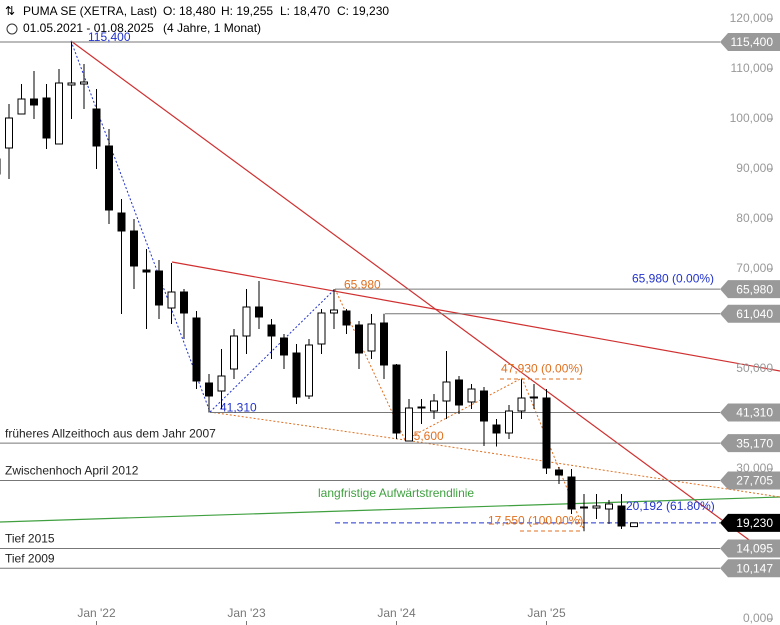 Image resolution: width=780 pixels, height=625 pixels. Describe the element at coordinates (754, 289) in the screenshot. I see `price-tag-label: 65,980` at that location.